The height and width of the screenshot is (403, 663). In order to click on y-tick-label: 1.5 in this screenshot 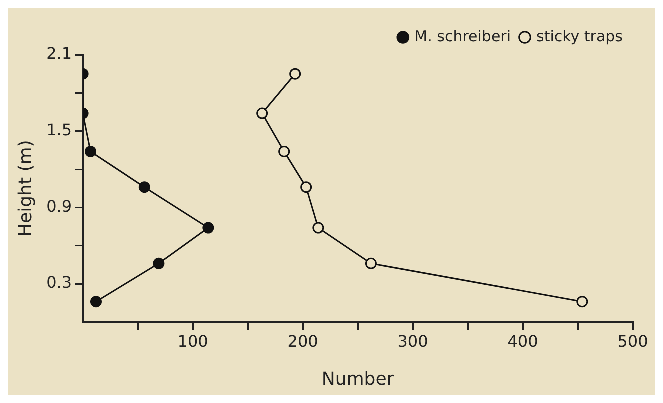, I will do `click(59, 130)`.